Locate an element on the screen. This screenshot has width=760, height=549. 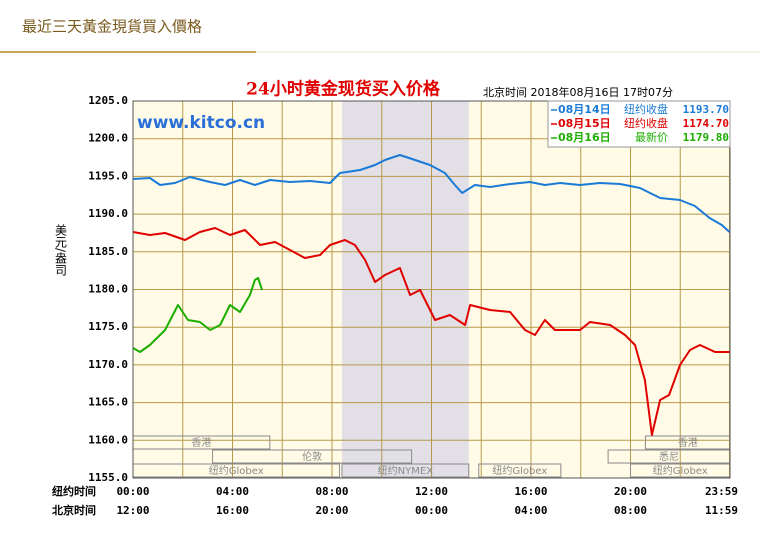
y-tick-label: 1200.0 is located at coordinates (108, 138).